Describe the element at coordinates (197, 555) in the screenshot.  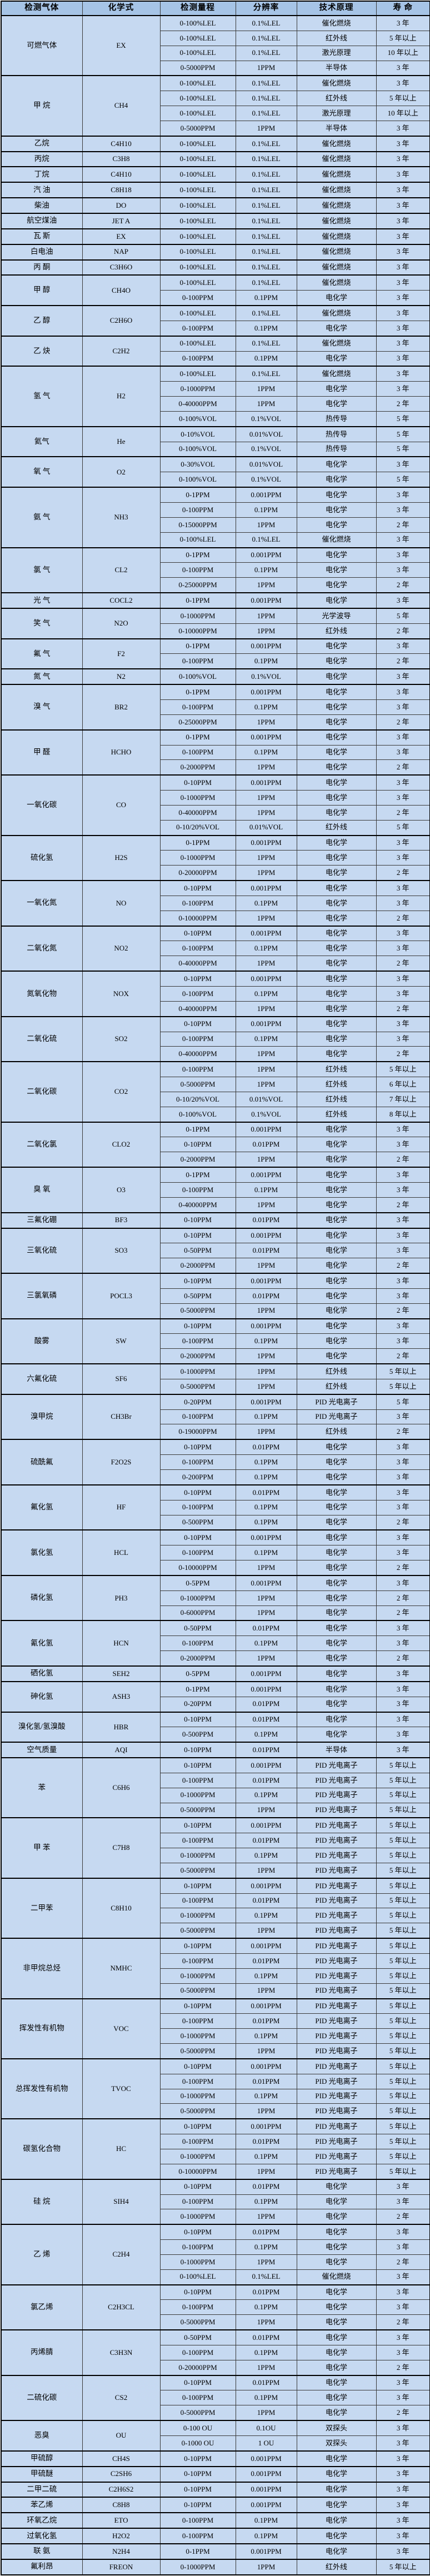
I see `range-cell: 0-1PPM` at that location.